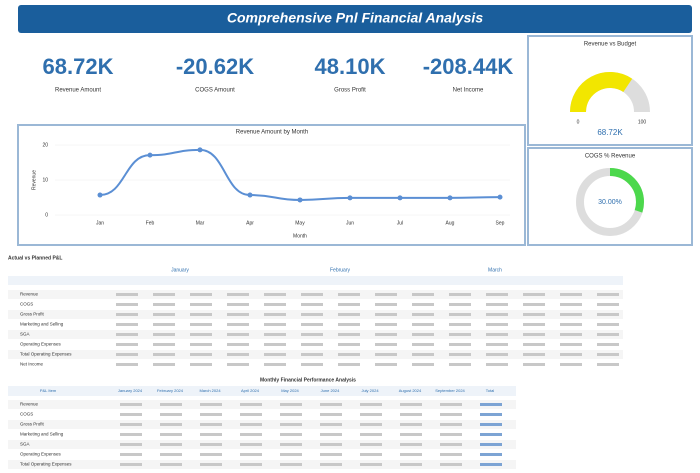 The image size is (700, 473). Describe the element at coordinates (210, 390) in the screenshot. I see `column-header: March 2024` at that location.